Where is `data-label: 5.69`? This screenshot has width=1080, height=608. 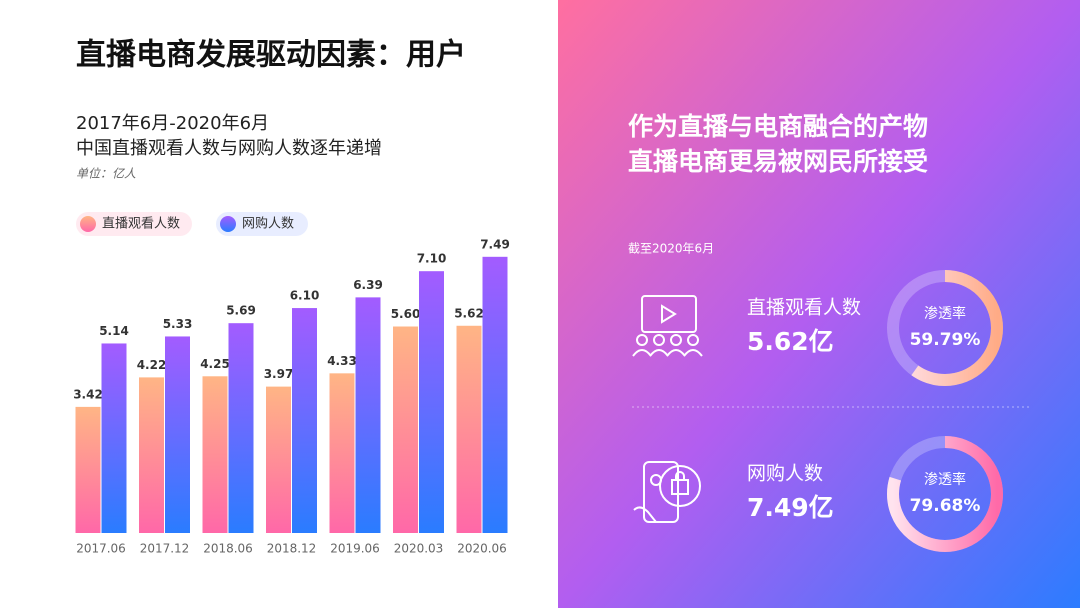 data-label: 5.69 is located at coordinates (241, 311).